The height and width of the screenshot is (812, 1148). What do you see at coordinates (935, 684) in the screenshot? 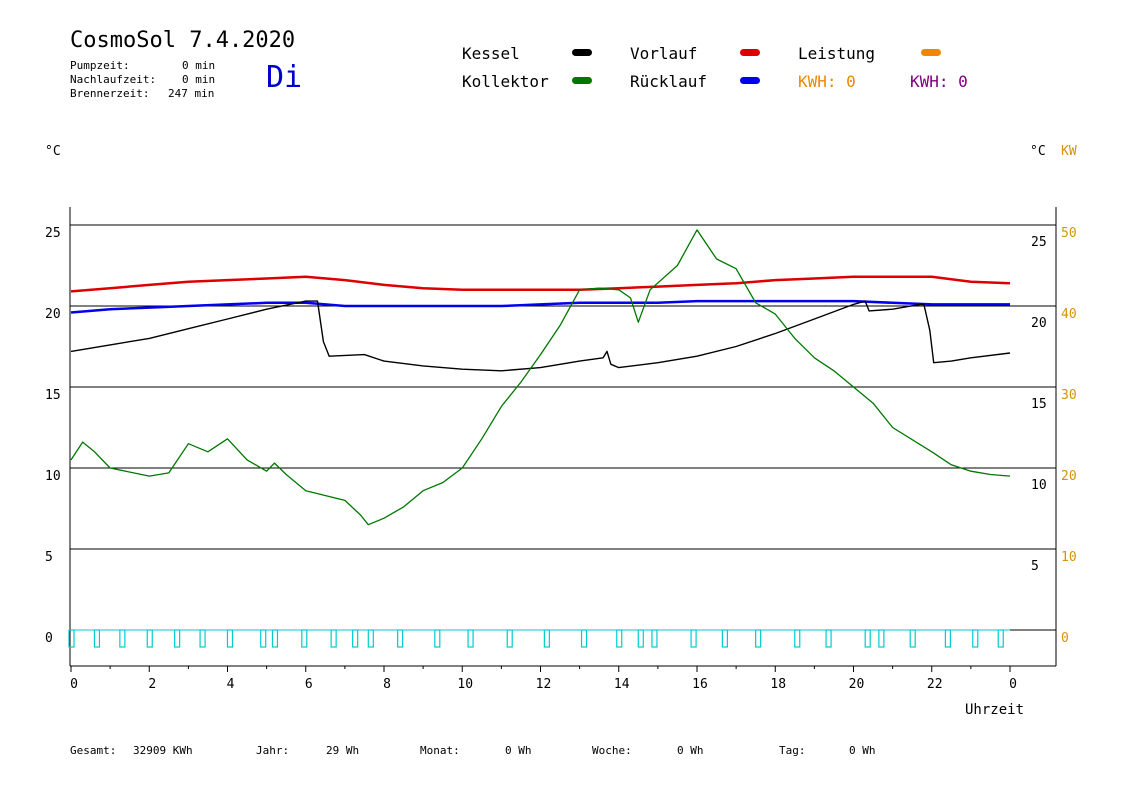
I see `x-tick-label: 22` at bounding box center [935, 684].